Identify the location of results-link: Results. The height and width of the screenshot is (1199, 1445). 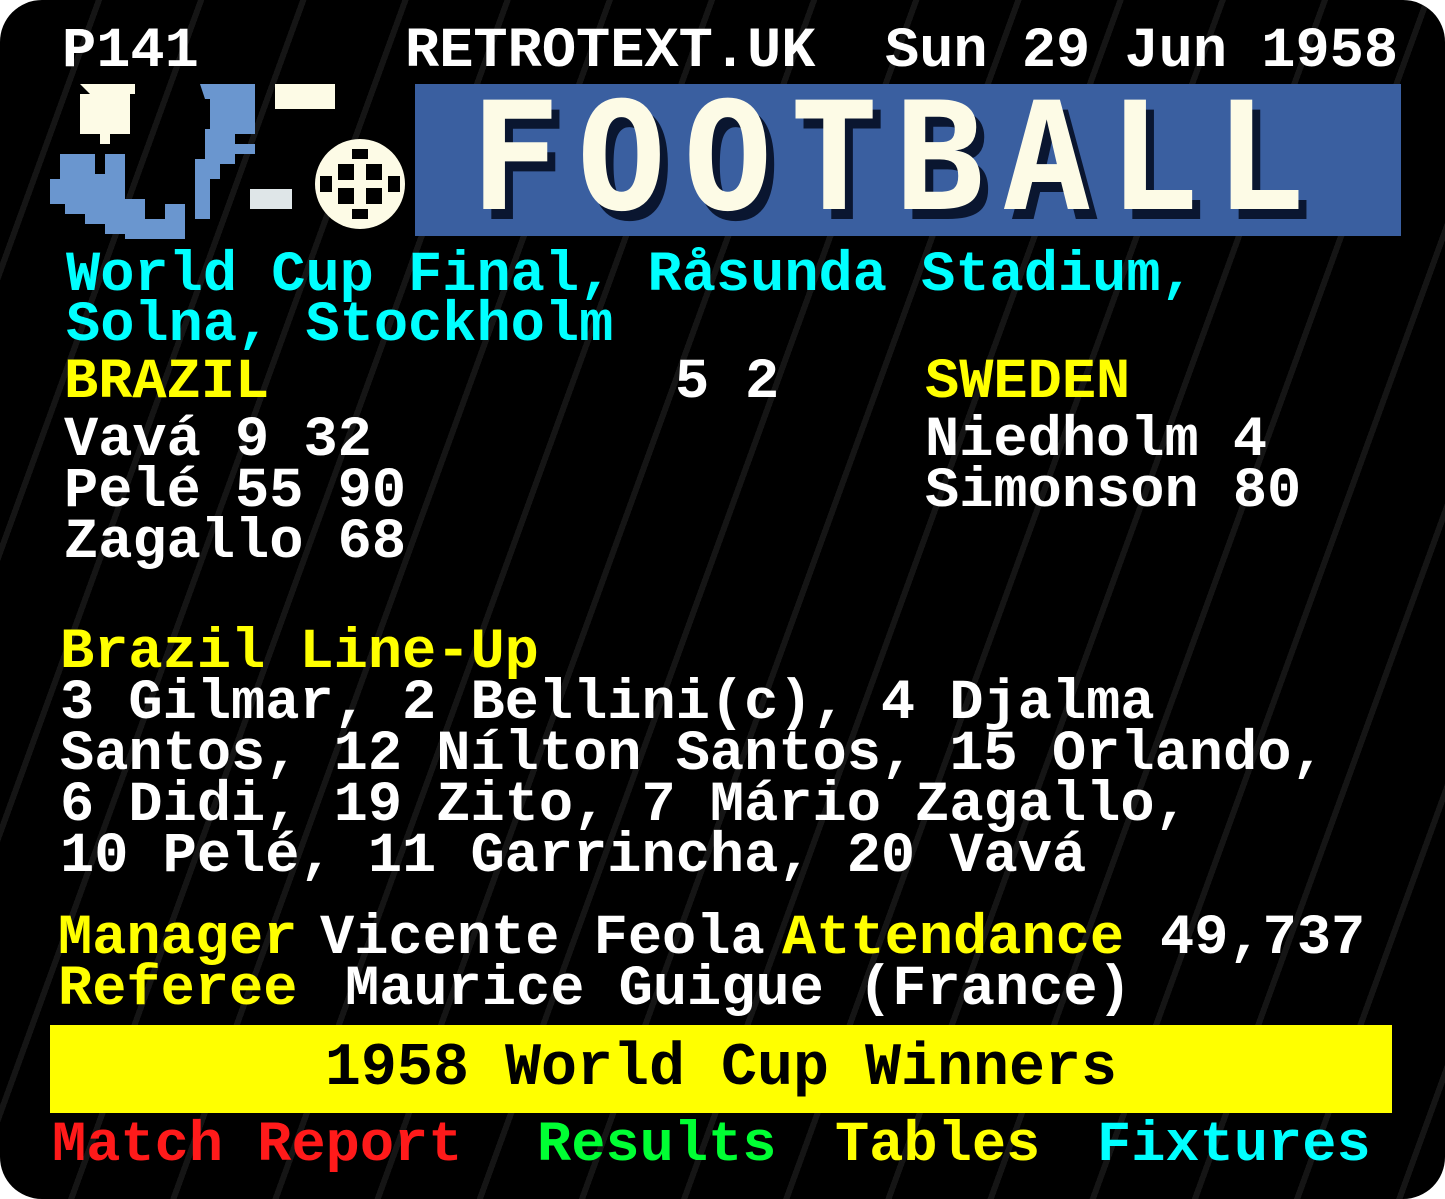
(657, 1146).